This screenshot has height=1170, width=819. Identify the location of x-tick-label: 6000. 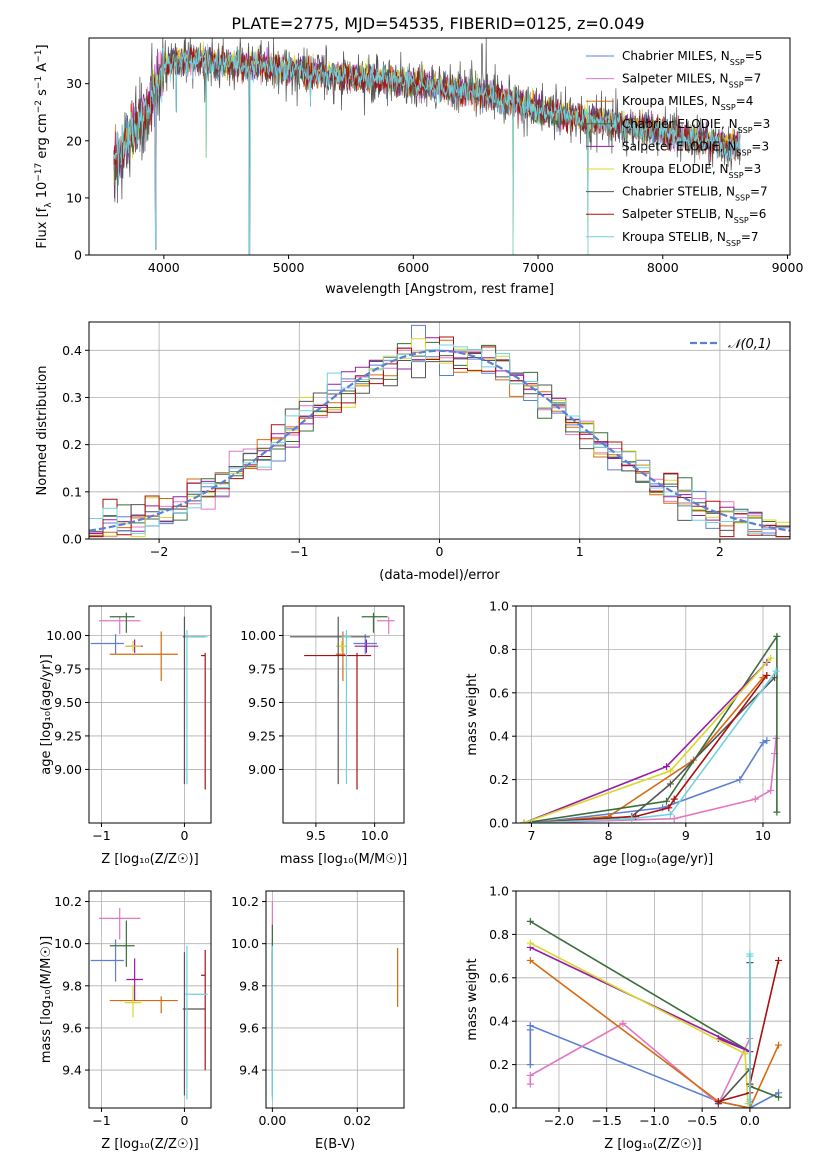
(413, 267).